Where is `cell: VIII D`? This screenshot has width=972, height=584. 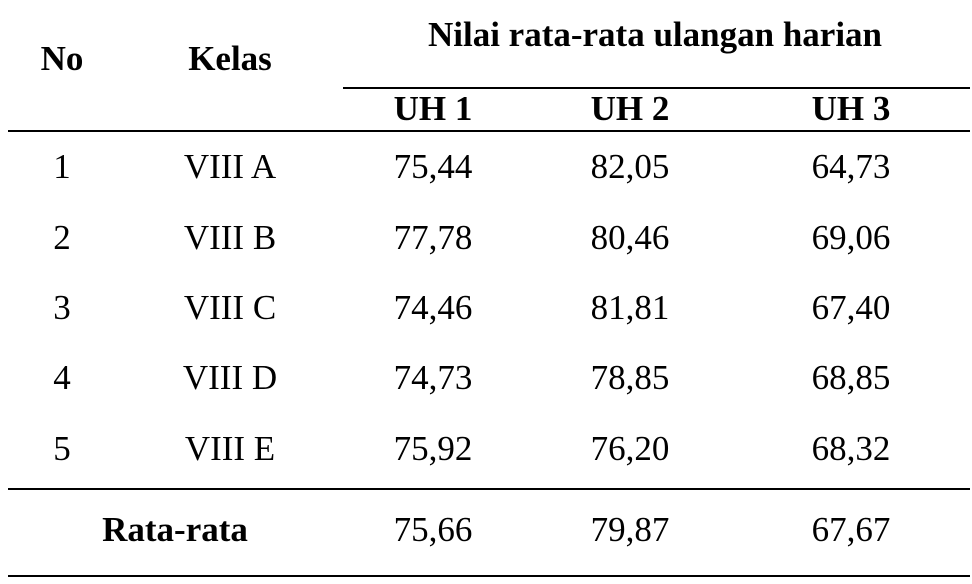
cell: VIII D is located at coordinates (230, 377).